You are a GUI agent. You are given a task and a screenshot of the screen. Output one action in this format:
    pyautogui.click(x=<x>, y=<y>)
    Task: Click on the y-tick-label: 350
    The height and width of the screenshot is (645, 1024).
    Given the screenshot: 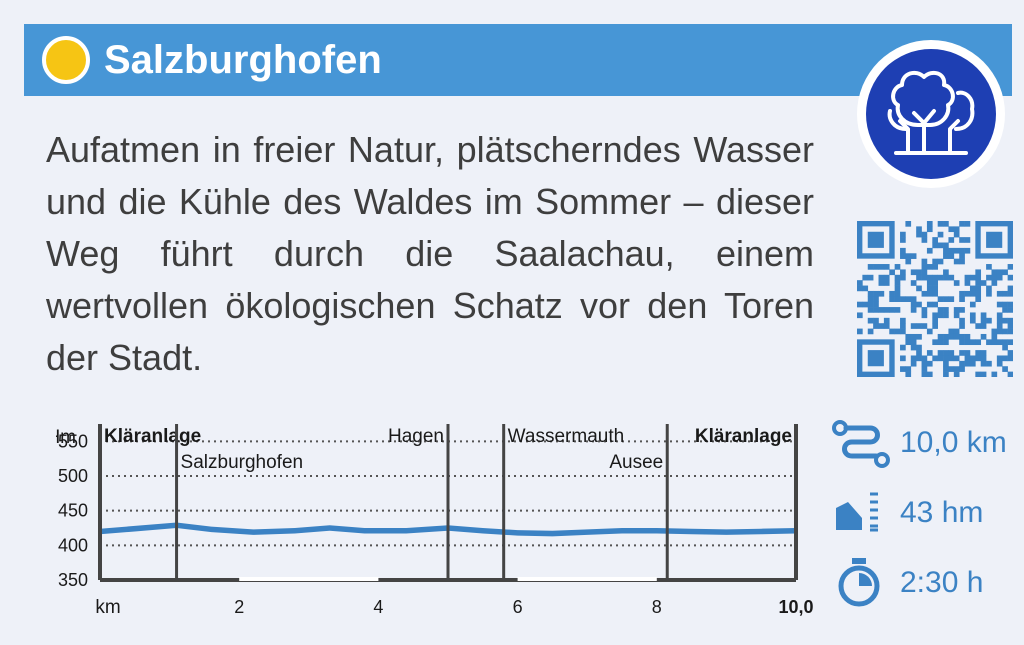 What is the action you would take?
    pyautogui.click(x=73, y=580)
    